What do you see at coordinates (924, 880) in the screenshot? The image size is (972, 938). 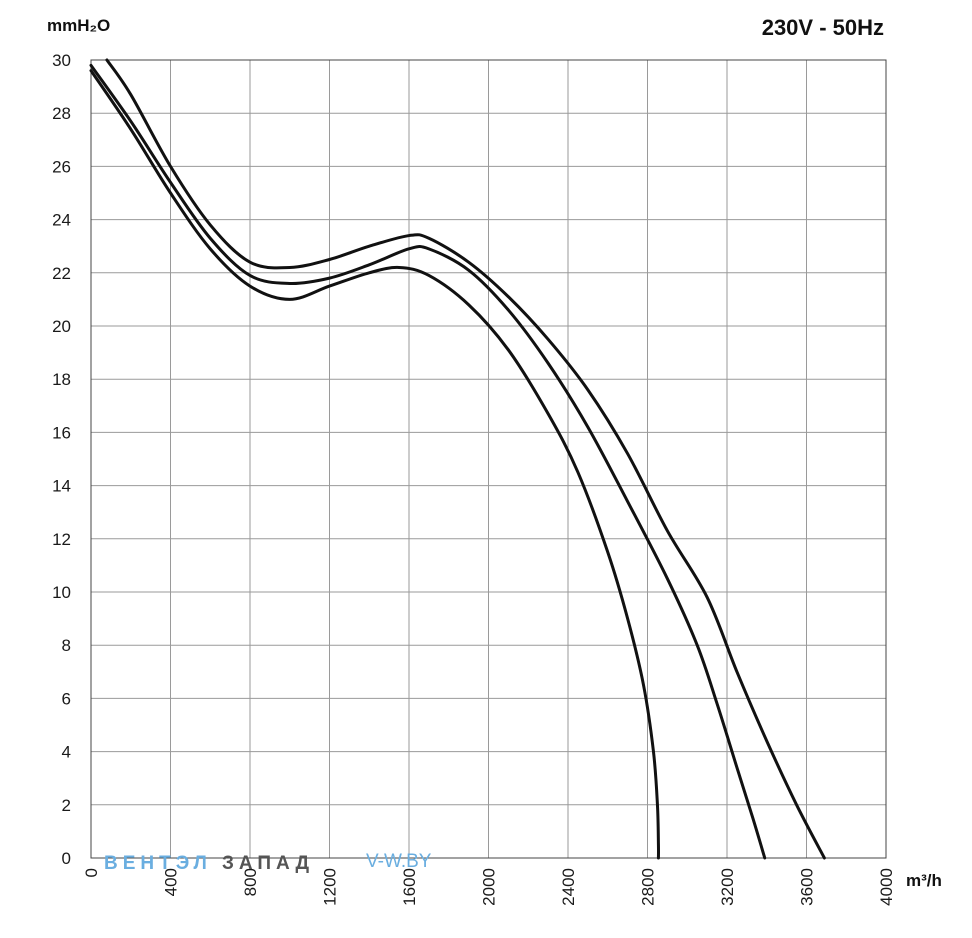 I see `x-axis-label: m³/h` at bounding box center [924, 880].